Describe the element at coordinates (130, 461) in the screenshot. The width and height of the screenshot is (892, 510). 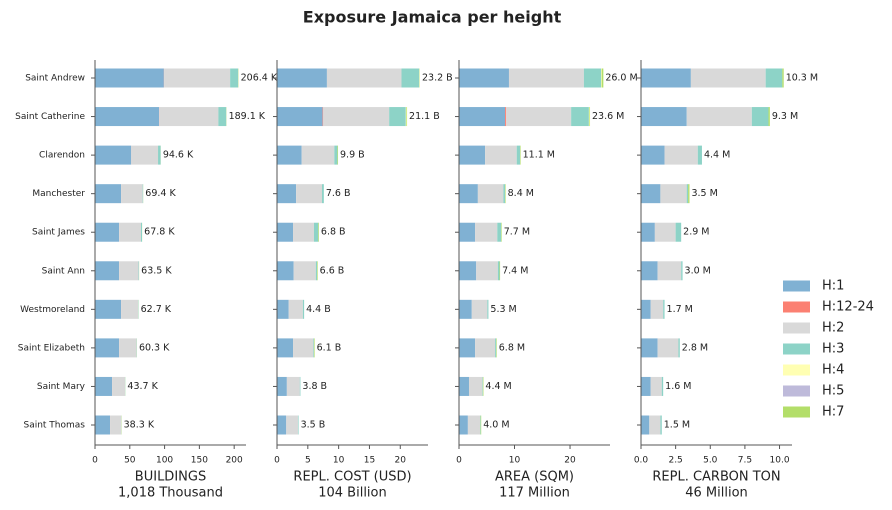
I see `x-tick-label: 50` at that location.